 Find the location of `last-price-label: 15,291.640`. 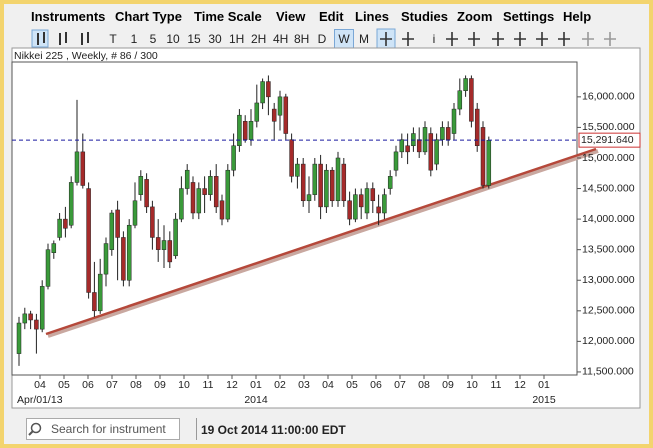

last-price-label: 15,291.640 is located at coordinates (607, 140).